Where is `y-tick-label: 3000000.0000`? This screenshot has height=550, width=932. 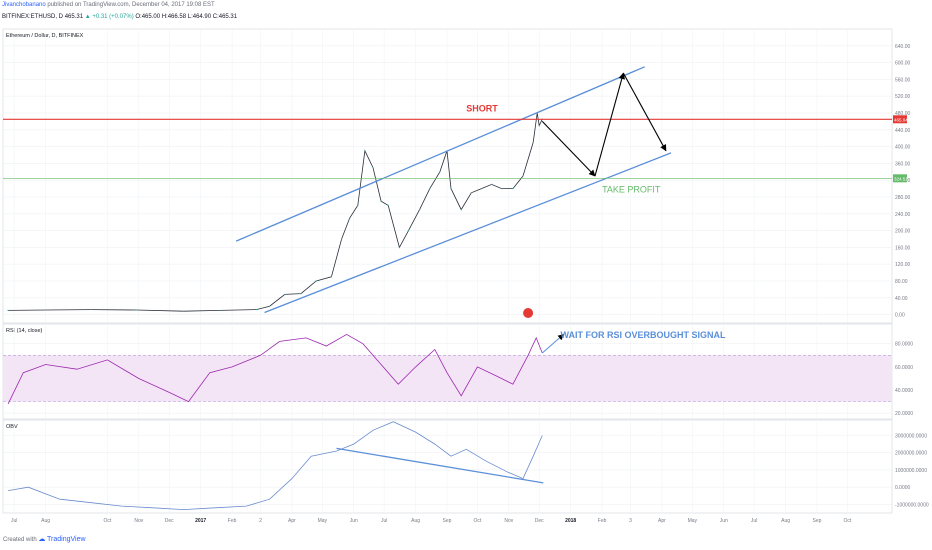 y-tick-label: 3000000.0000 is located at coordinates (911, 437).